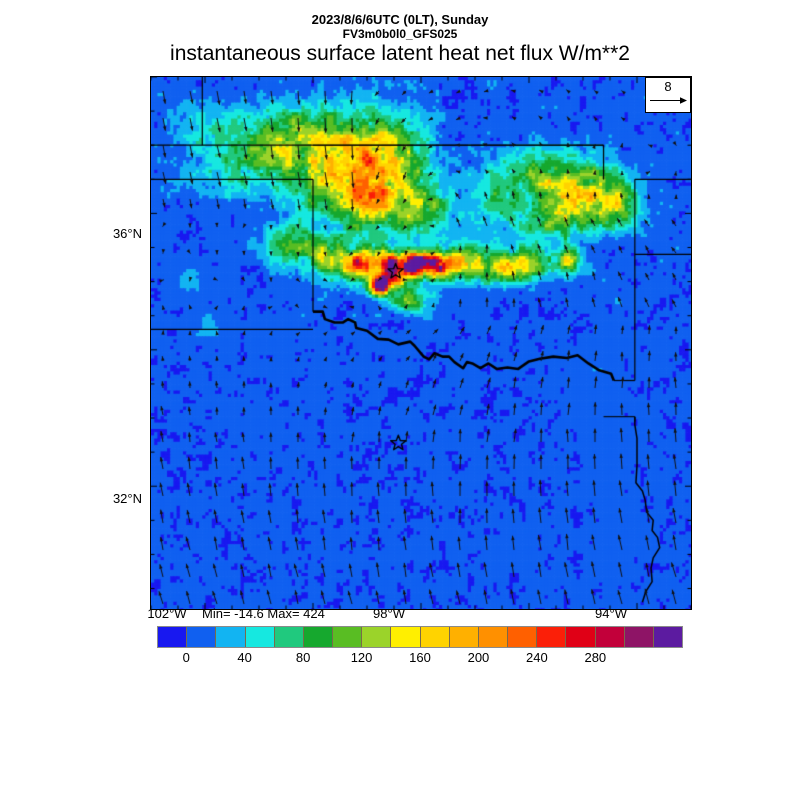 The image size is (800, 800). I want to click on lon-label-94w: 94°W, so click(611, 613).